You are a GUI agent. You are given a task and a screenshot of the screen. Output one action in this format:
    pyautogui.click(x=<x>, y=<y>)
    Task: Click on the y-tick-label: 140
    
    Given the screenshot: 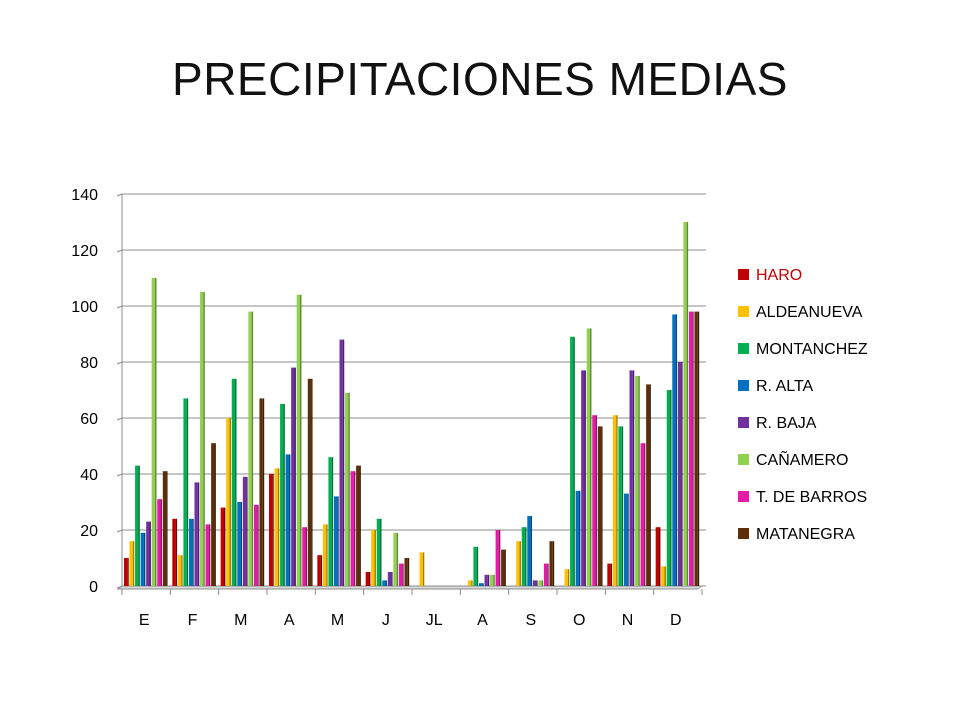 What is the action you would take?
    pyautogui.click(x=84, y=195)
    